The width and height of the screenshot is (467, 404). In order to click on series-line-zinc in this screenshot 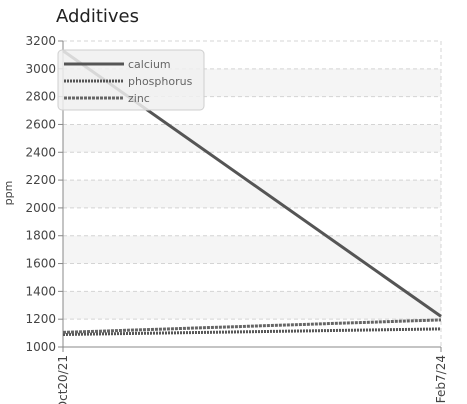, I will do `click(252, 326)`.